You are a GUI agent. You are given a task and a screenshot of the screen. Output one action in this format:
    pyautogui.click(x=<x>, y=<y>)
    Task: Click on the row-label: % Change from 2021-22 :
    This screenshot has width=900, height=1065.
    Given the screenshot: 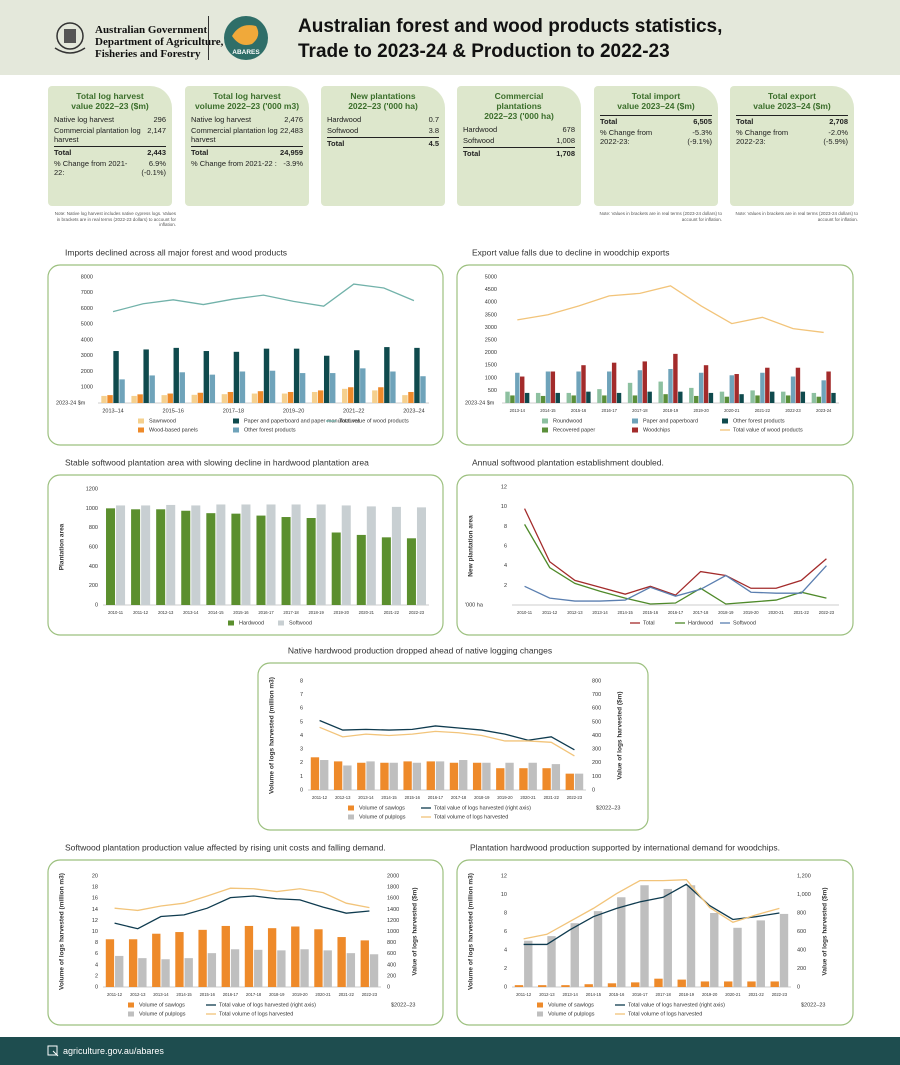 What is the action you would take?
    pyautogui.click(x=234, y=163)
    